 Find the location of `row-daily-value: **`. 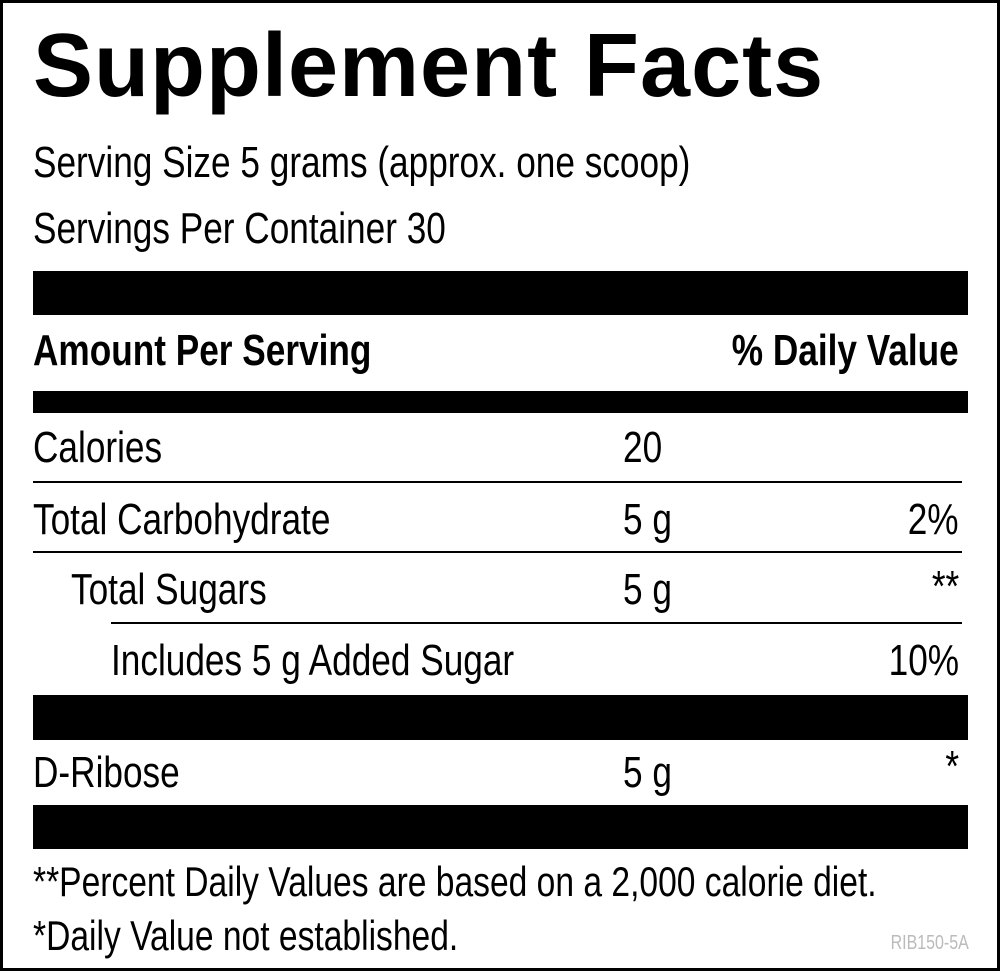

row-daily-value: ** is located at coordinates (945, 586).